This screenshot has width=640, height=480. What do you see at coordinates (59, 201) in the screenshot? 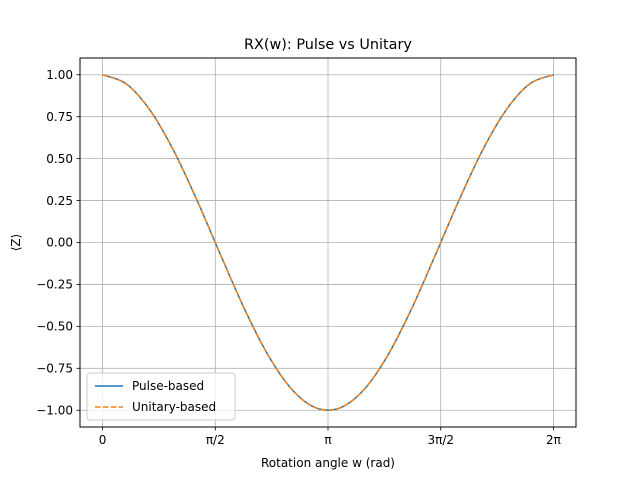
I see `y-tick-label: 0.25` at bounding box center [59, 201].